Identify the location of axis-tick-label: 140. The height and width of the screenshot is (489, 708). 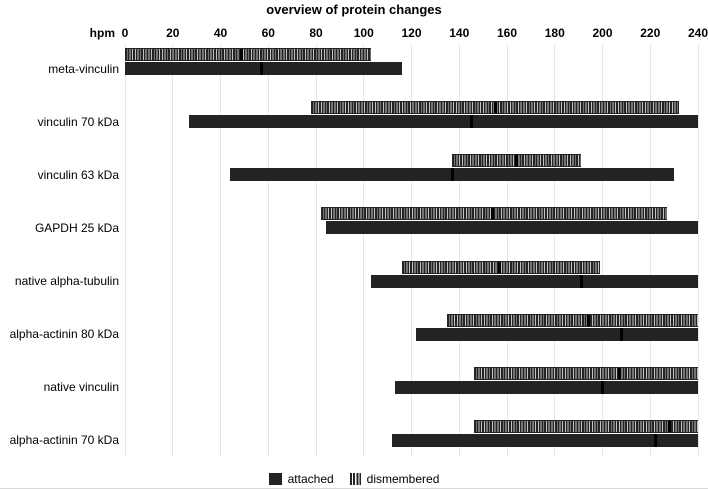
(459, 33).